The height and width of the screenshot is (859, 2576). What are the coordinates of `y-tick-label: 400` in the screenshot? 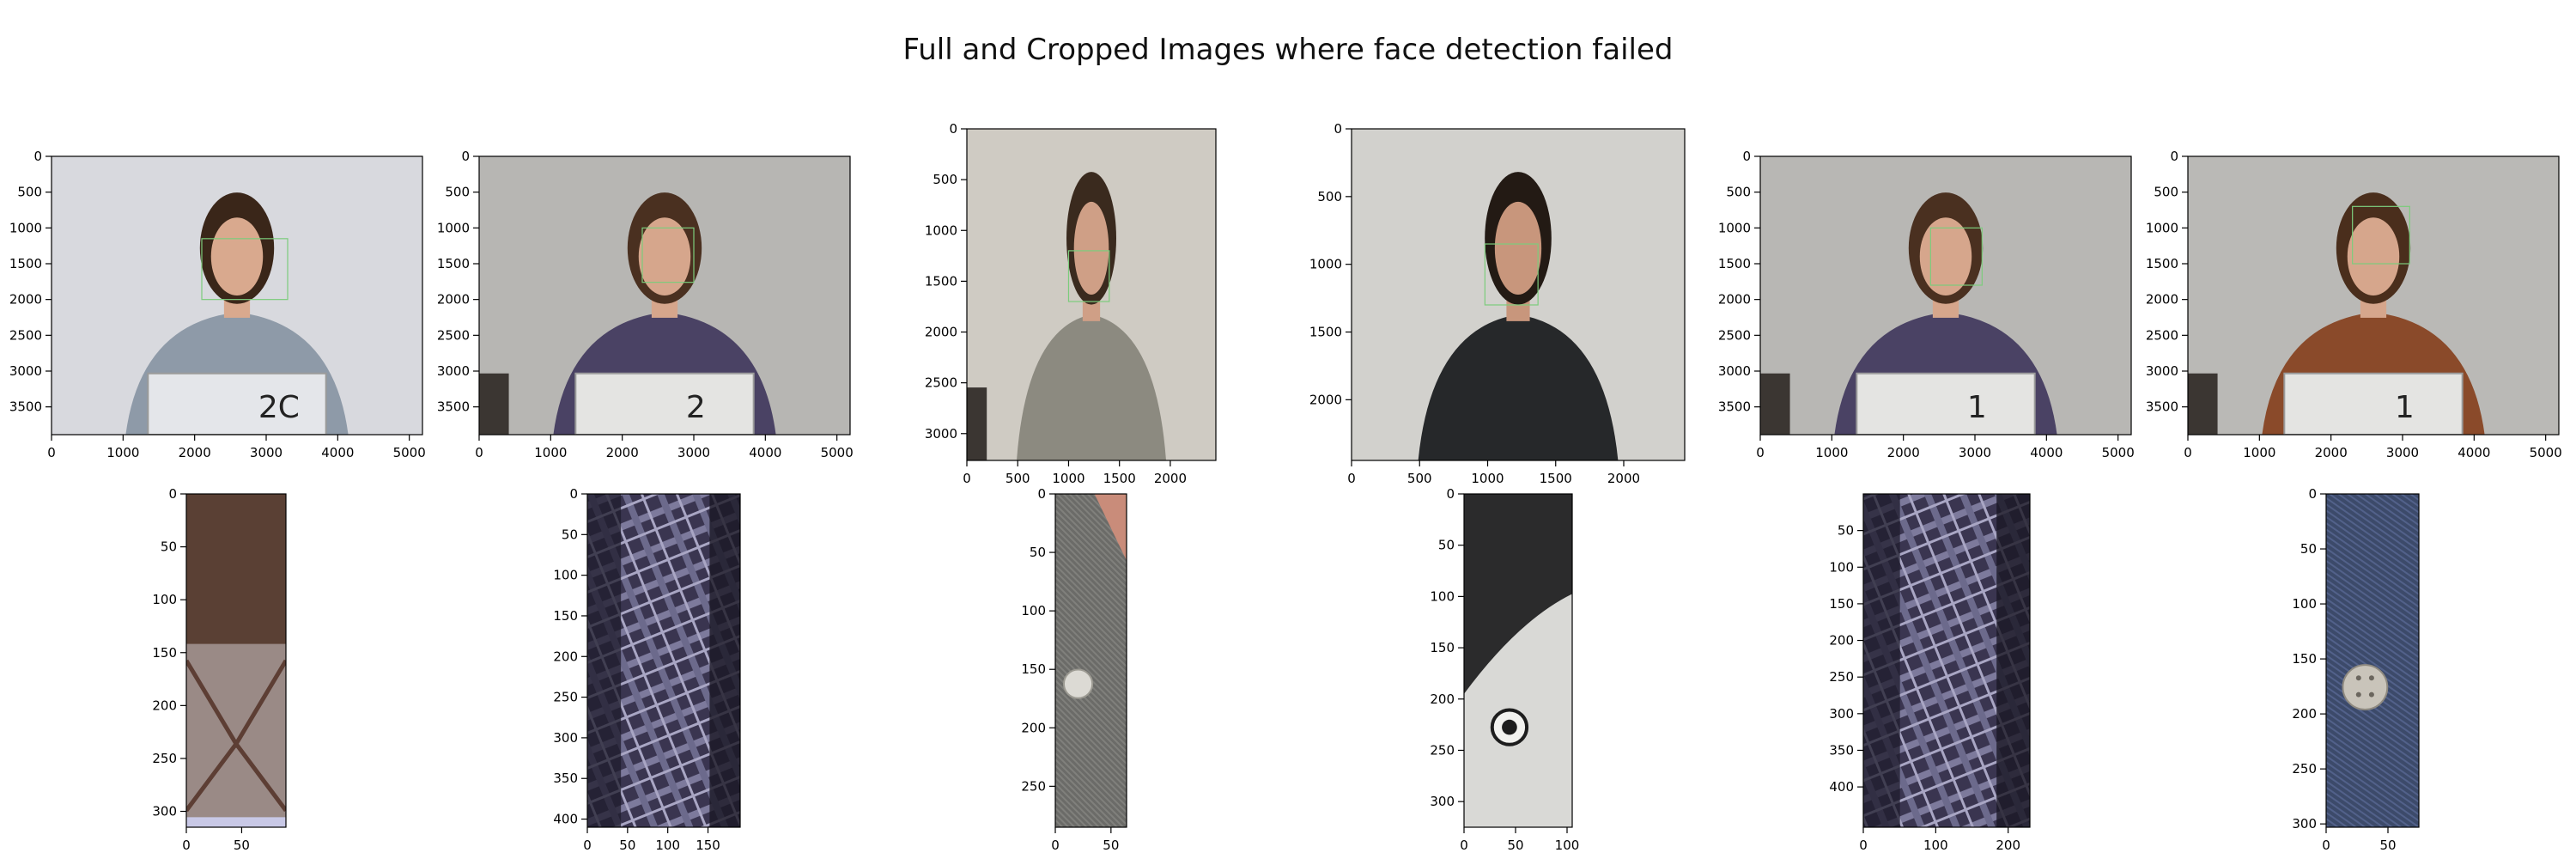 It's located at (565, 819).